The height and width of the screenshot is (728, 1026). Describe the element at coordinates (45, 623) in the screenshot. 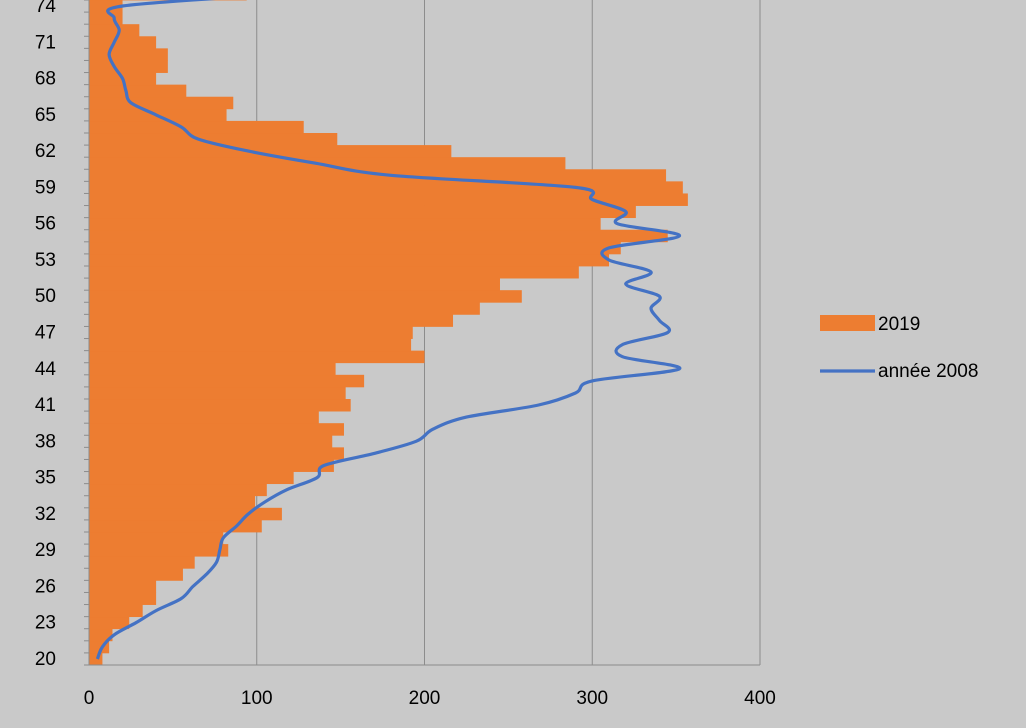

I see `y-tick-label: 23` at that location.